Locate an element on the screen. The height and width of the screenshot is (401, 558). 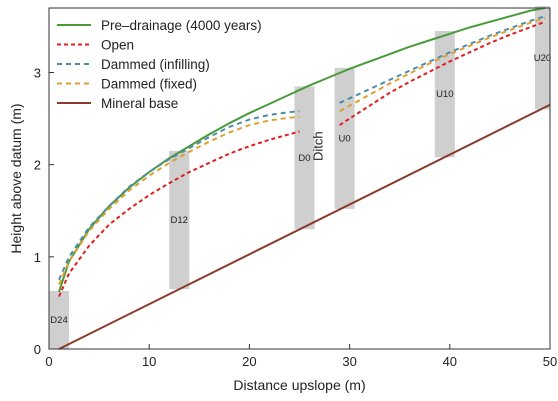
region-label-u0: U0 is located at coordinates (345, 138).